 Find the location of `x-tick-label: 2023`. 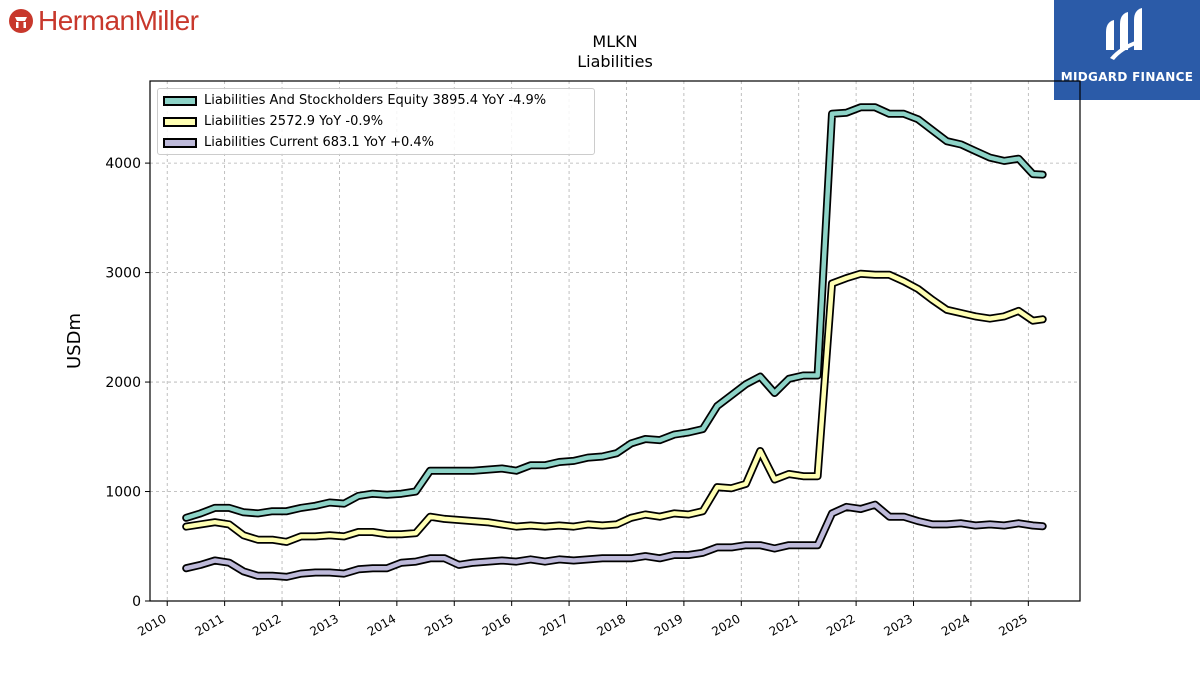

x-tick-label: 2023 is located at coordinates (898, 624).